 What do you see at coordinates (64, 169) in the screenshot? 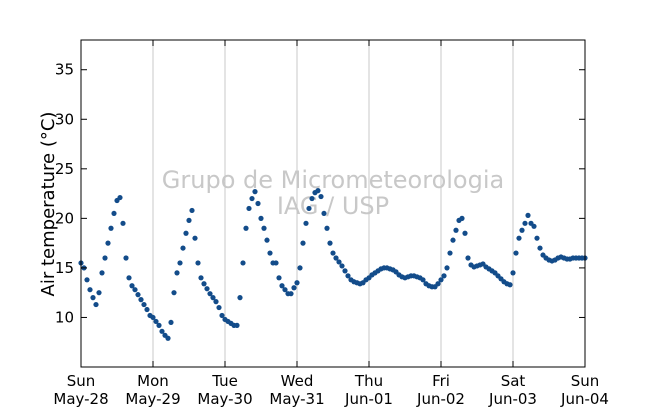
I see `y-tick-label: 25` at bounding box center [64, 169].